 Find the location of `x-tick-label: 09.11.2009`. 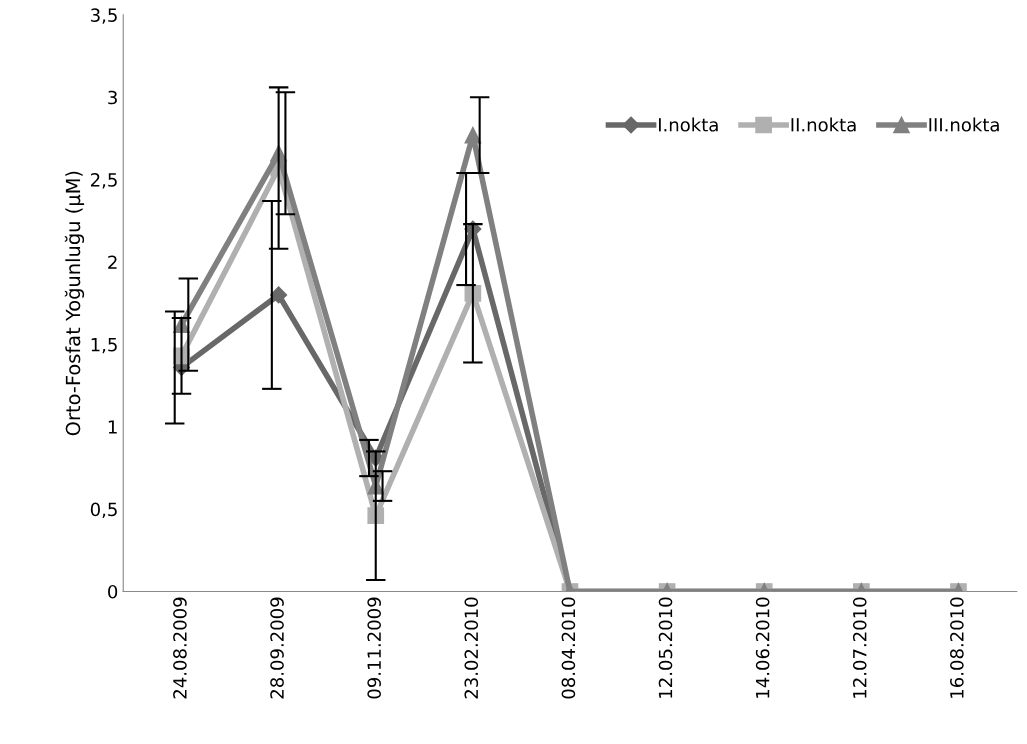

x-tick-label: 09.11.2009 is located at coordinates (374, 648).